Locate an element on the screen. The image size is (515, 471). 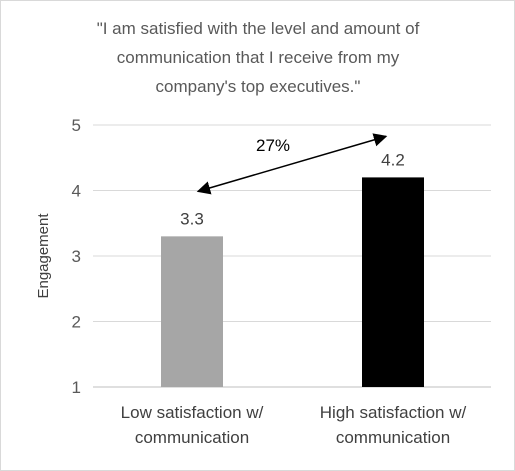
category-label-line: High satisfaction w/ is located at coordinates (393, 412).